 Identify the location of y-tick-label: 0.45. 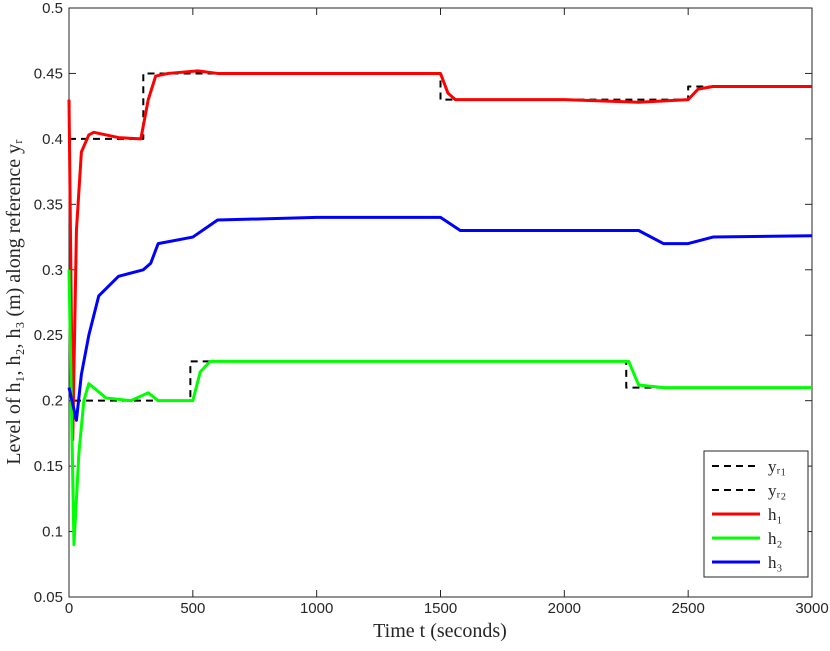
(48, 73).